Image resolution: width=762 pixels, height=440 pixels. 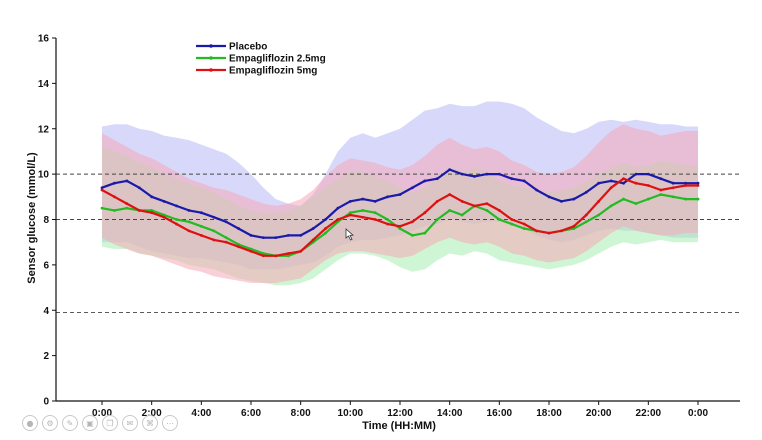 I want to click on x-tick-label: 10:00, so click(x=351, y=413).